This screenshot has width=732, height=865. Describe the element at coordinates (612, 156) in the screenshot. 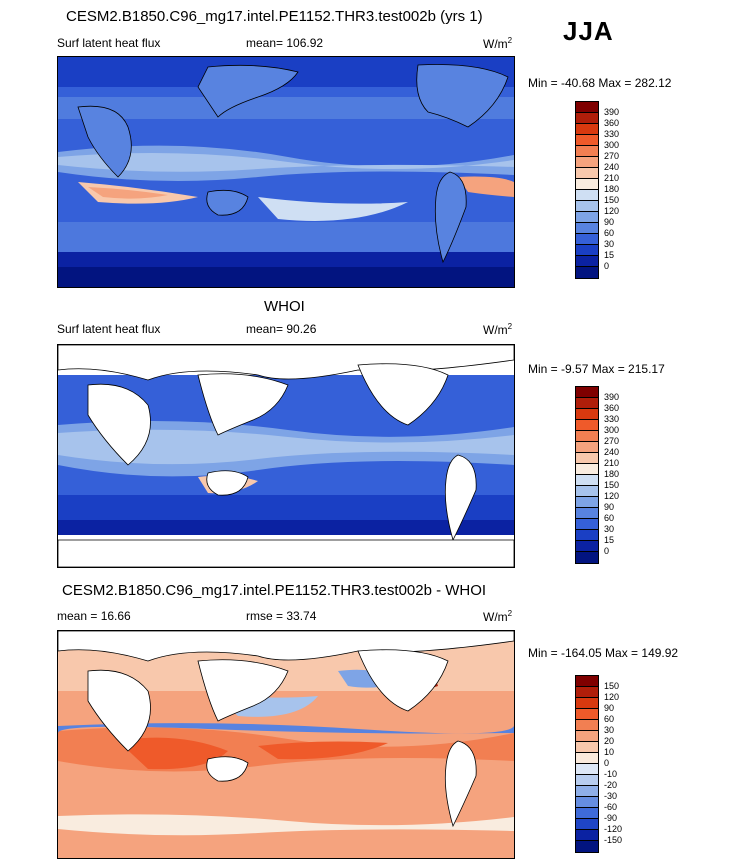

I see `cbar-tick: 270` at that location.